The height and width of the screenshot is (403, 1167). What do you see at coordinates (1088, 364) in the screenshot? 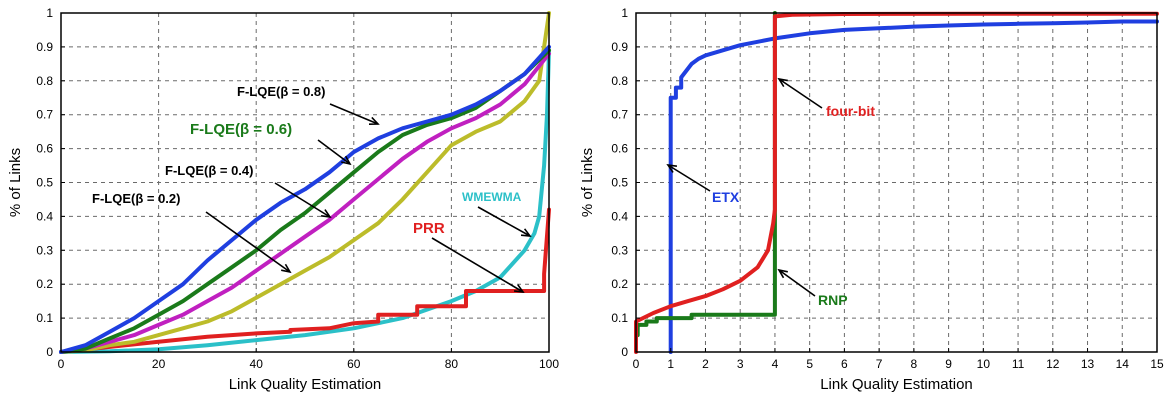
I see `x-tick-label: 13` at bounding box center [1088, 364].